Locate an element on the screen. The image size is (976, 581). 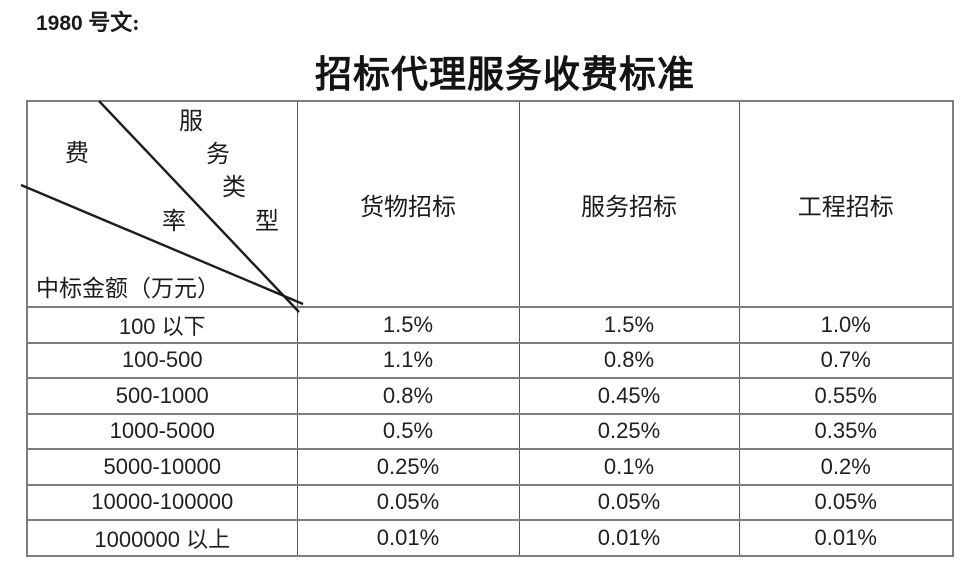
amount-range-cell: 5000-10000 is located at coordinates (162, 467).